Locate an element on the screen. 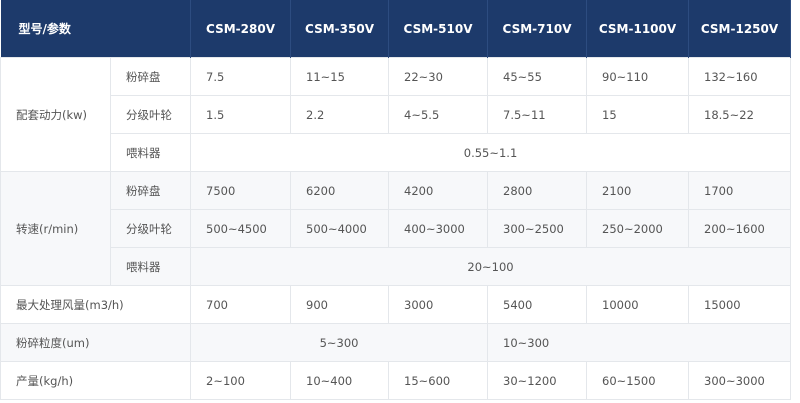 This screenshot has height=403, width=800. row-label: 最大处理风量(m3/h) is located at coordinates (96, 304).